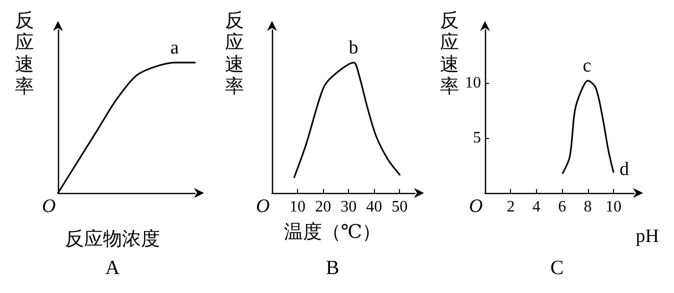  Describe the element at coordinates (374, 207) in the screenshot. I see `x-tick-label: 40` at that location.